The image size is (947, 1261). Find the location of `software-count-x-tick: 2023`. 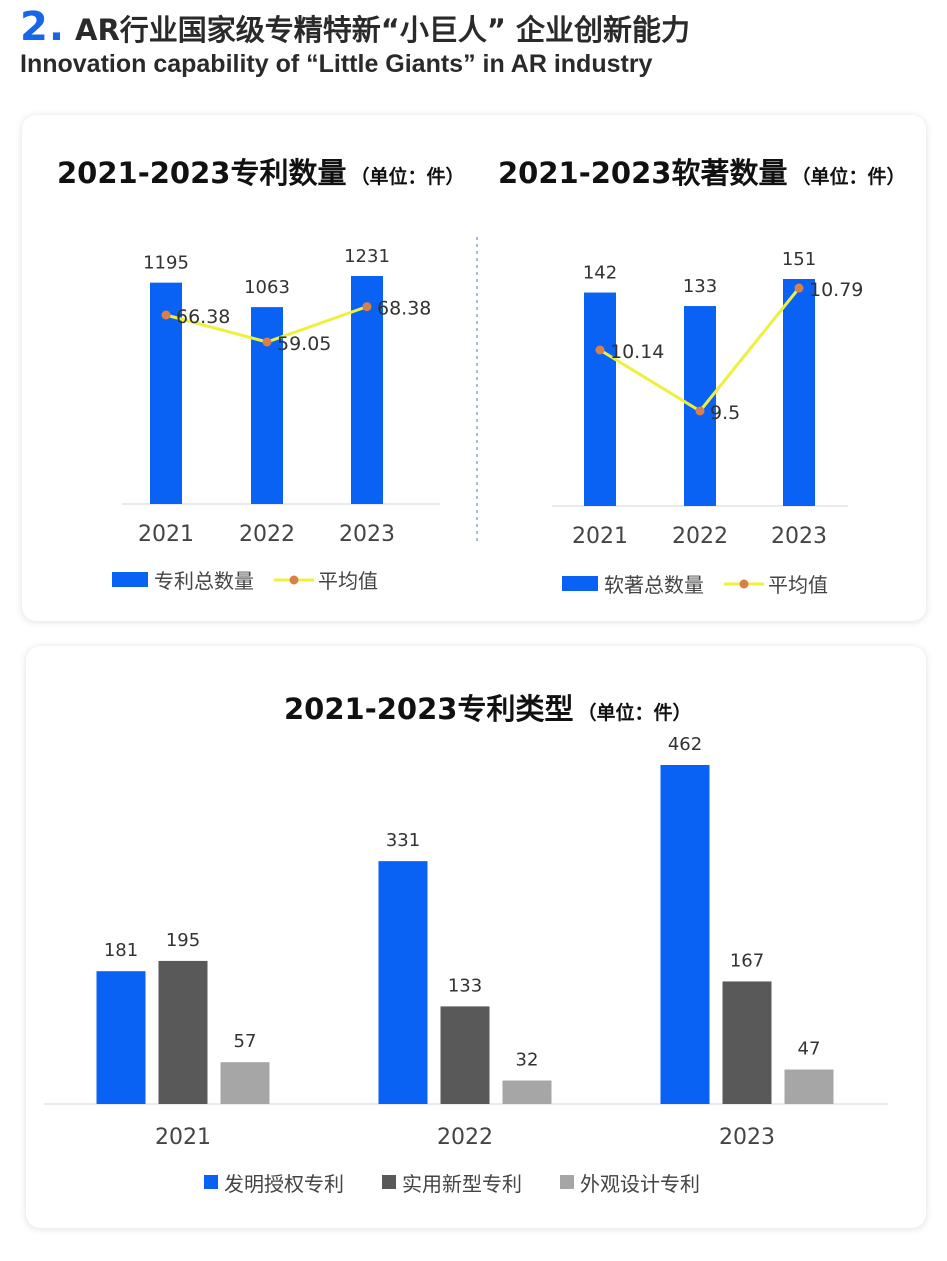

software-count-x-tick: 2023 is located at coordinates (799, 536).